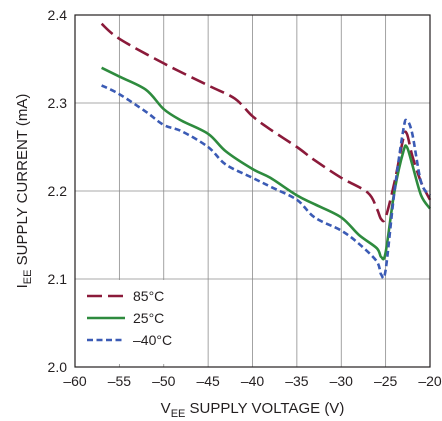  What do you see at coordinates (148, 296) in the screenshot?
I see `legend-label-0: 85°C` at bounding box center [148, 296].